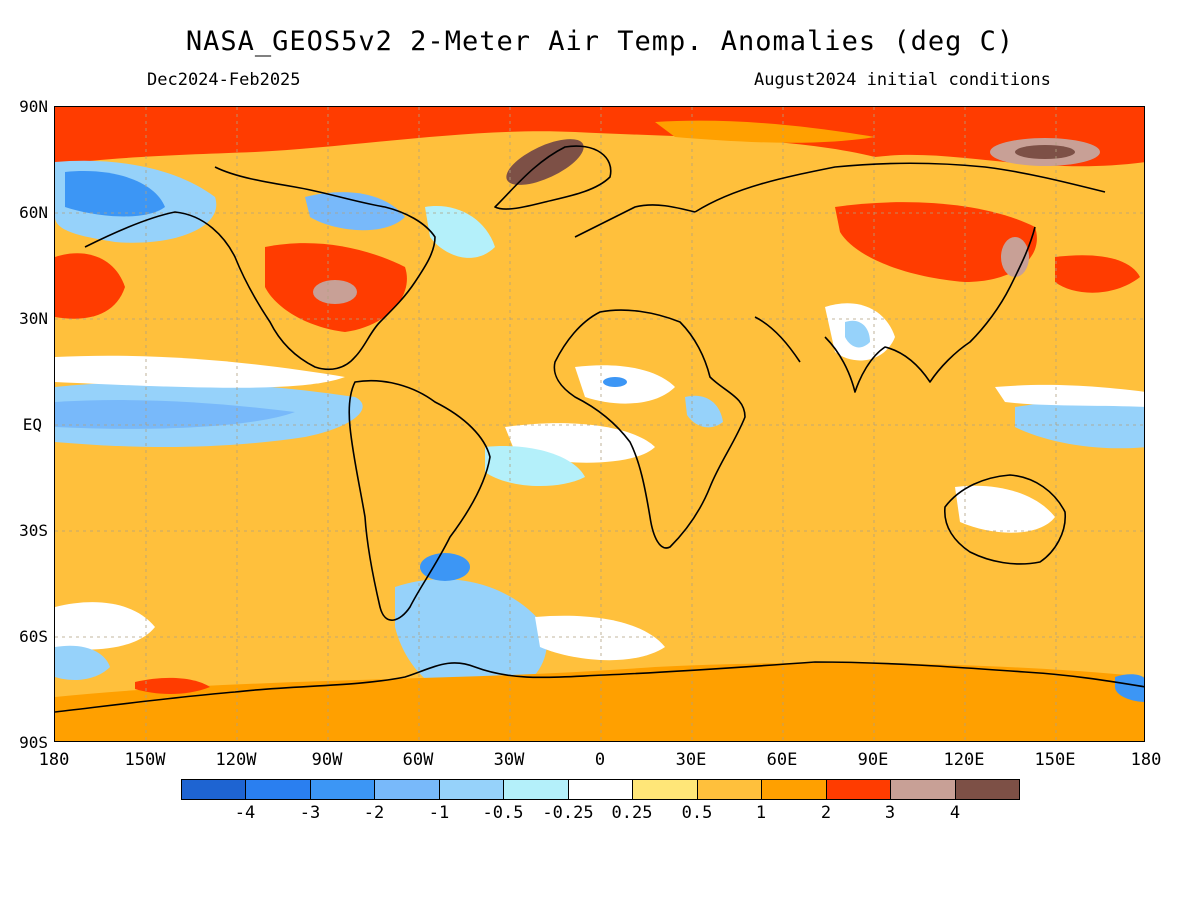 The image size is (1200, 900). What do you see at coordinates (105, 626) in the screenshot?
I see `southern-pacific-light` at bounding box center [105, 626].